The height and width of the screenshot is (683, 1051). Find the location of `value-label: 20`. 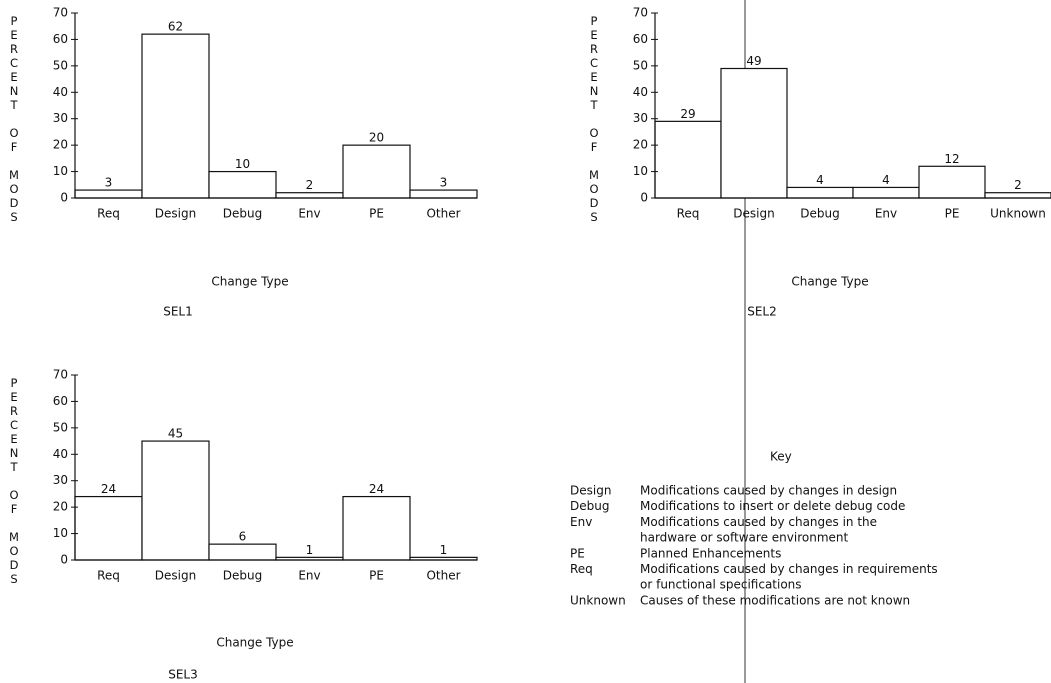

value-label: 20 is located at coordinates (376, 138).